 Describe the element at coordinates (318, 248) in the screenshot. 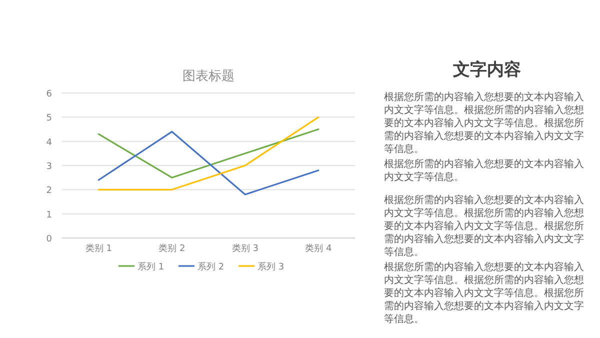

I see `x-tick-label: 类别 4` at that location.